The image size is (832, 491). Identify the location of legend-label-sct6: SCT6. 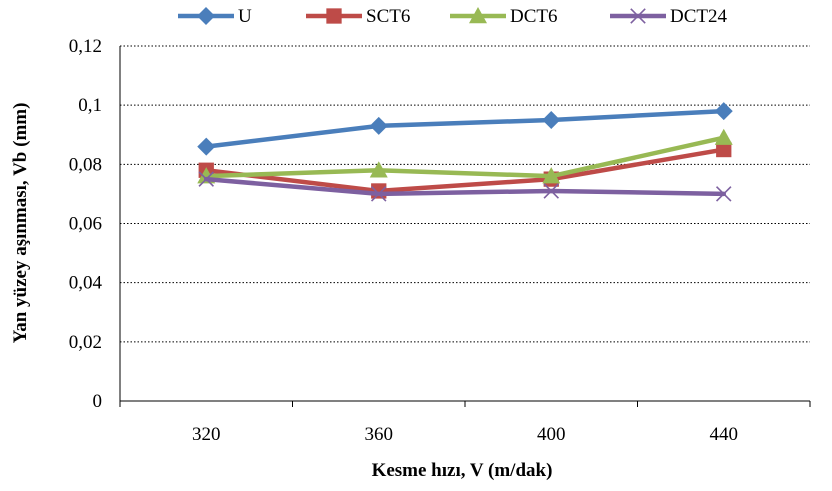
(388, 16).